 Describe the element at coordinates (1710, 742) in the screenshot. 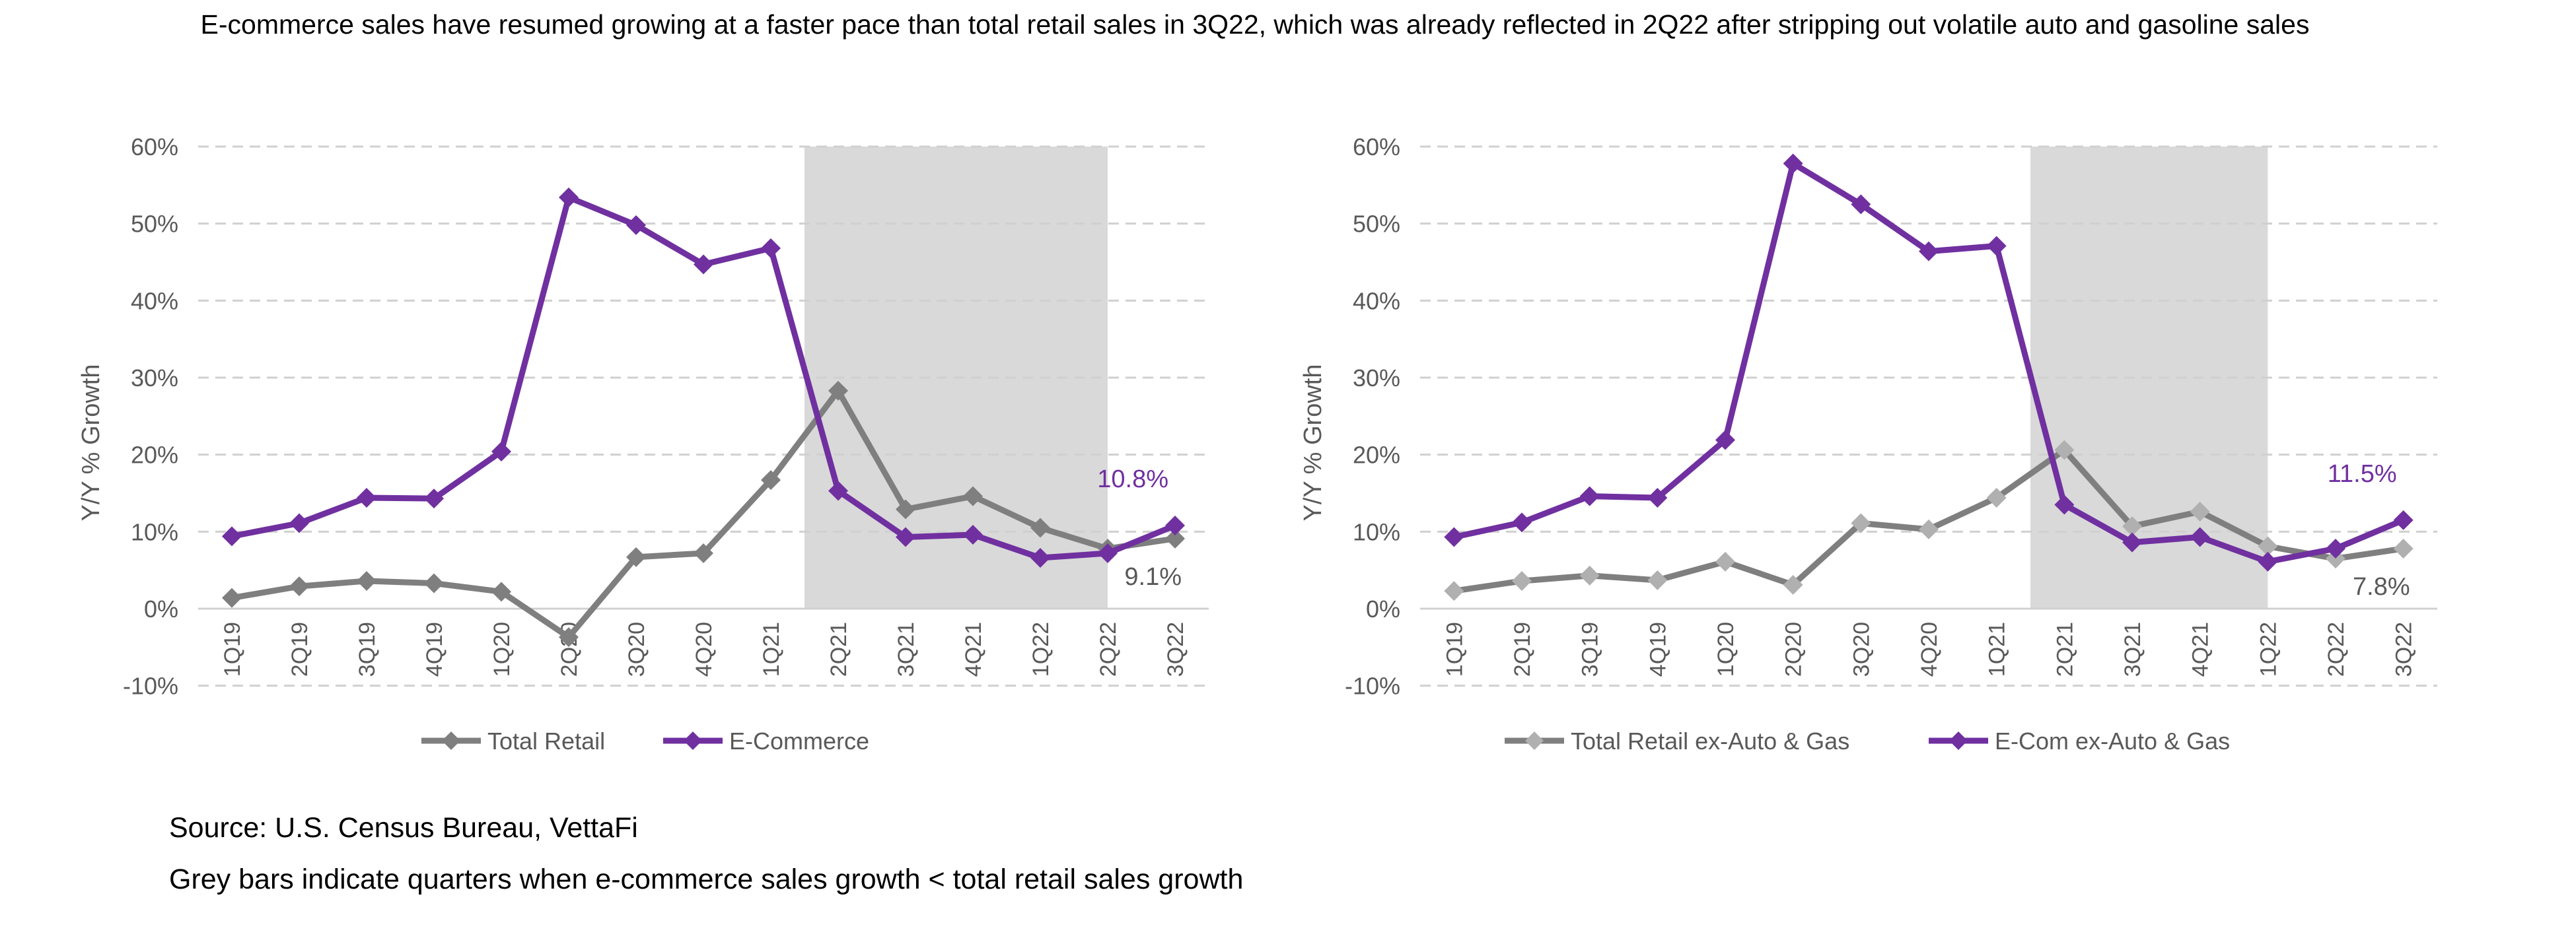

I see `legend-label: Total Retail ex-Auto & Gas` at that location.